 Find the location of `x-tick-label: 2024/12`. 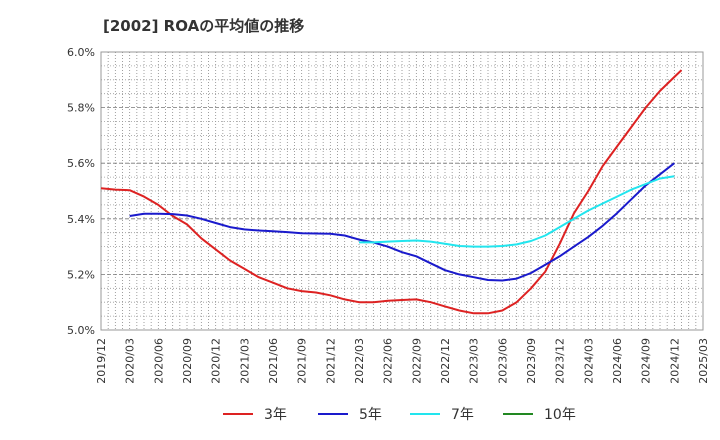

x-tick-label: 2024/12 is located at coordinates (674, 361).